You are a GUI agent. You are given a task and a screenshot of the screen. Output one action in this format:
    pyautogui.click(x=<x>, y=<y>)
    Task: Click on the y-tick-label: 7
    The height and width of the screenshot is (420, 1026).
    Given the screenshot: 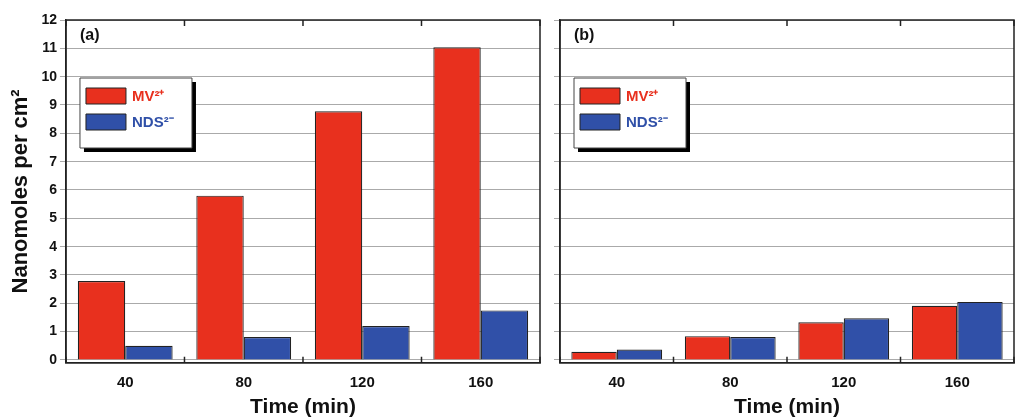 What is the action you would take?
    pyautogui.click(x=53, y=160)
    